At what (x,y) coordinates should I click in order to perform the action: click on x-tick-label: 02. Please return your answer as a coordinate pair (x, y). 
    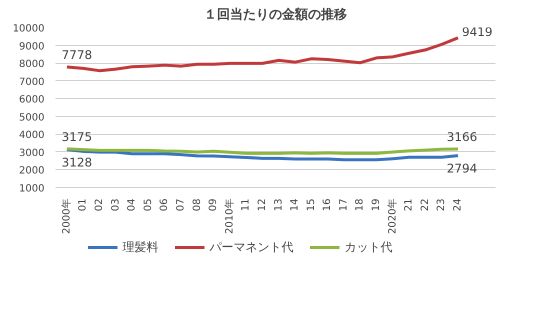
    Looking at the image, I should click on (99, 205).